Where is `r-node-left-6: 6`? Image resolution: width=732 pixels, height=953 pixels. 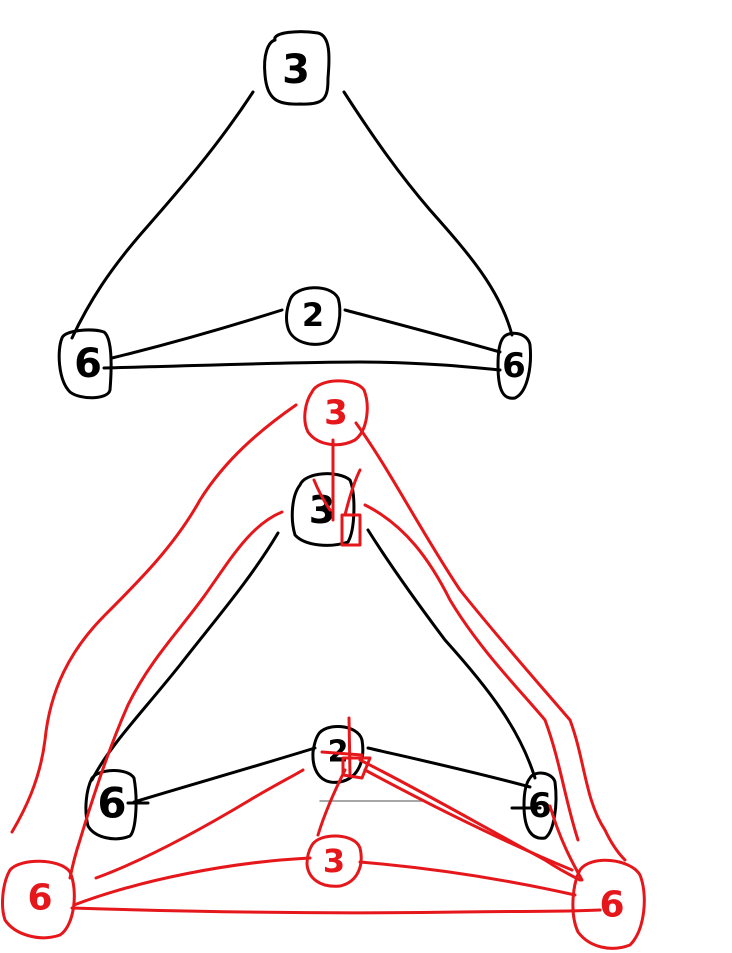 r-node-left-6: 6 is located at coordinates (38, 899).